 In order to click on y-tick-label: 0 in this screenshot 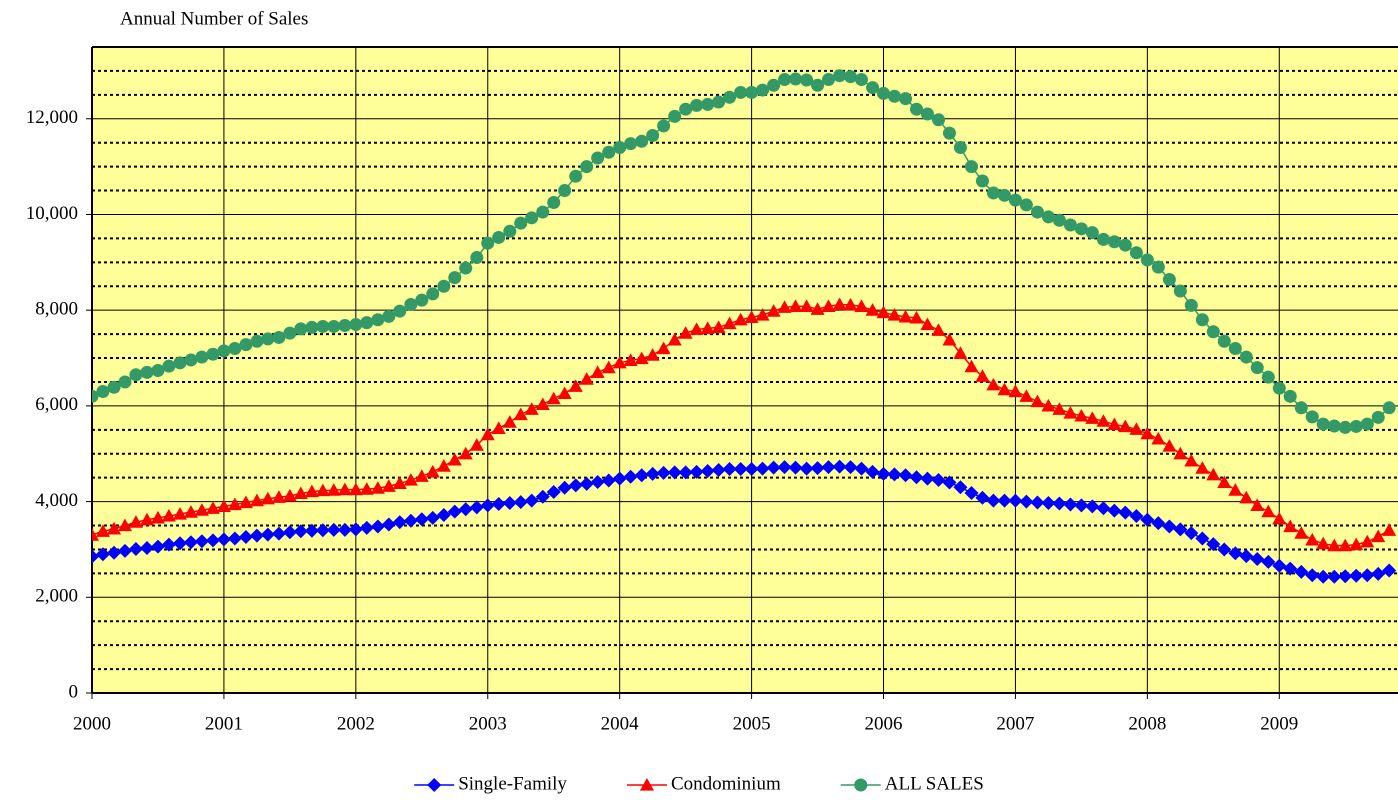, I will do `click(74, 691)`.